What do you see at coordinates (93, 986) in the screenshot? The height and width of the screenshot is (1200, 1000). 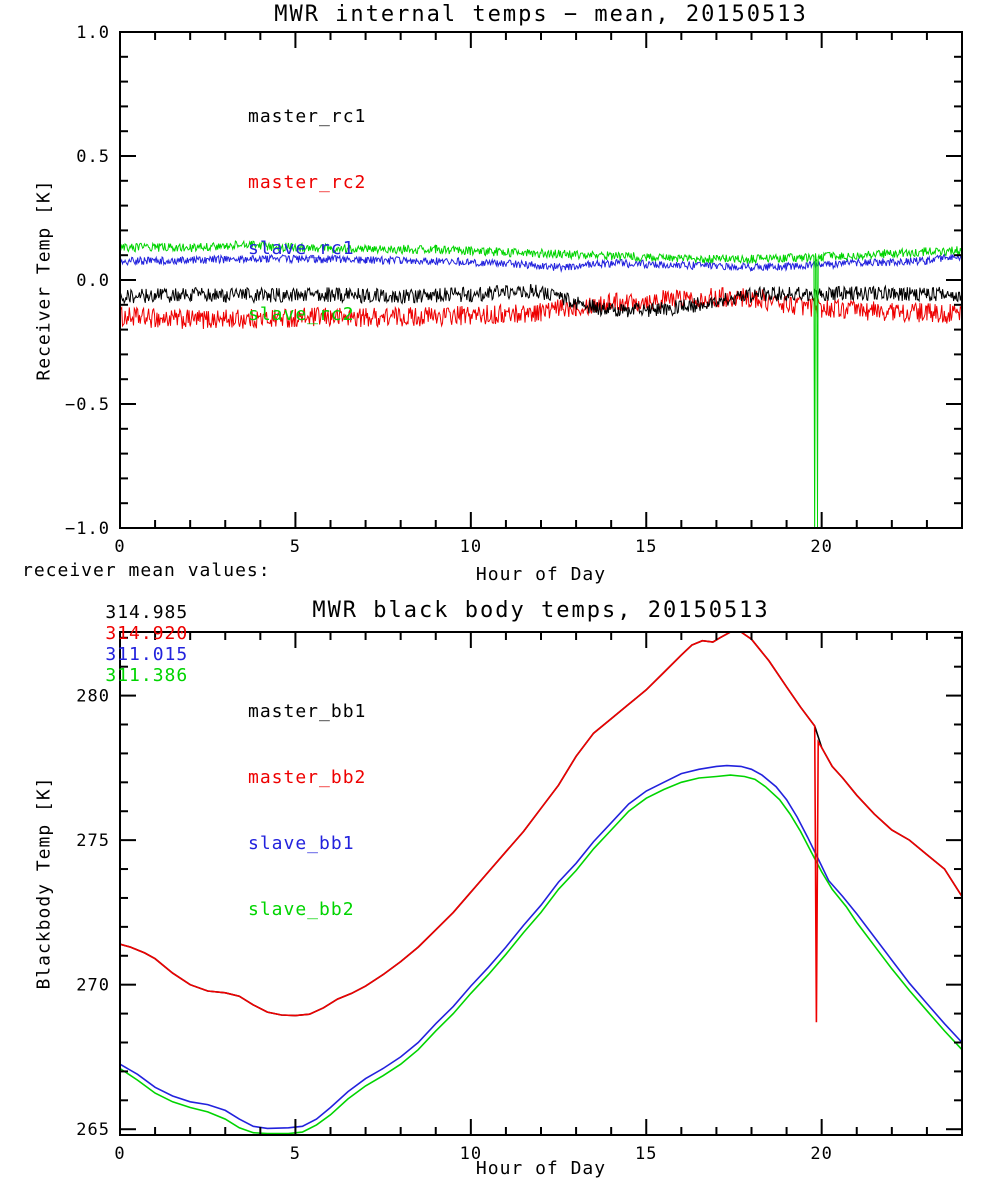 I see `y-tick-label: 270` at bounding box center [93, 986].